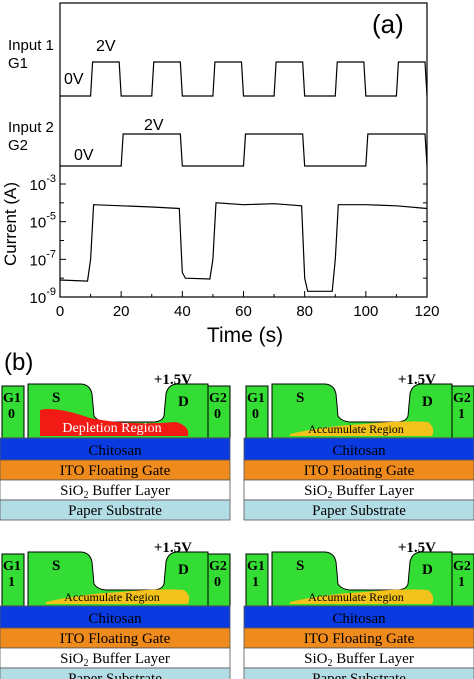 This screenshot has width=474, height=679. Describe the element at coordinates (365, 311) in the screenshot. I see `x-tick-label: 100` at that location.